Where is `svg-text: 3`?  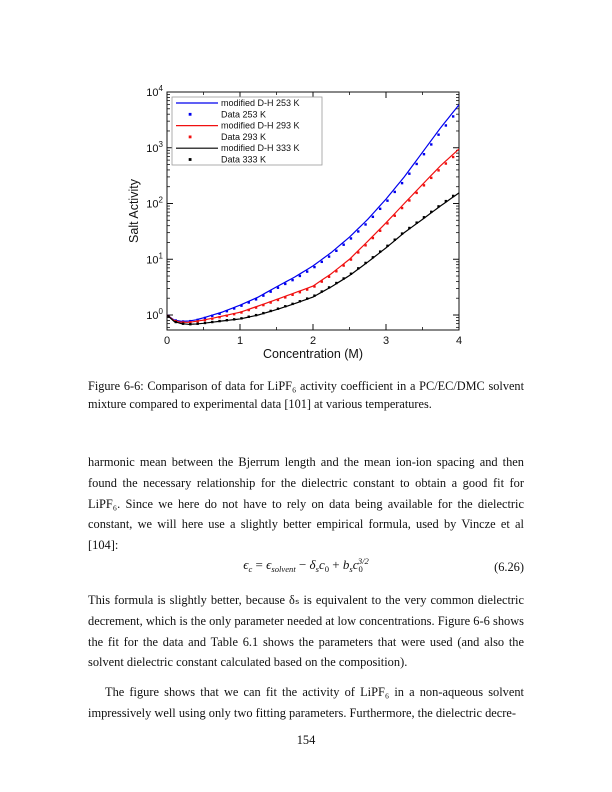 svg-text: 3 is located at coordinates (386, 341).